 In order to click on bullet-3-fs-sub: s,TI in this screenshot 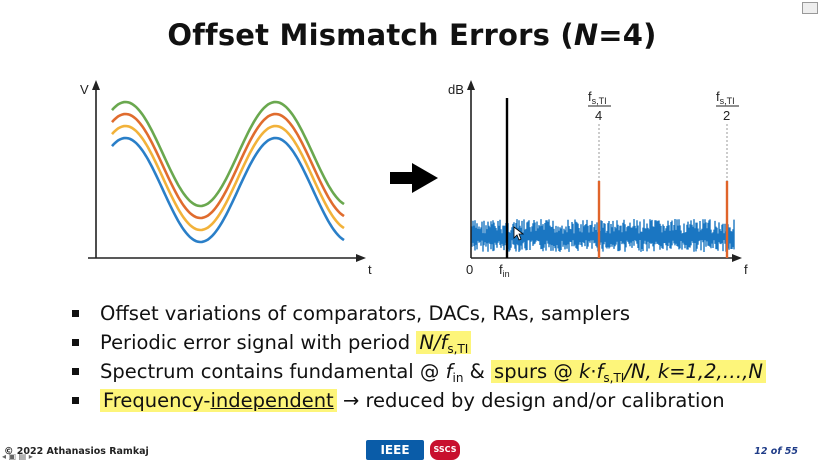, I will do `click(614, 378)`.